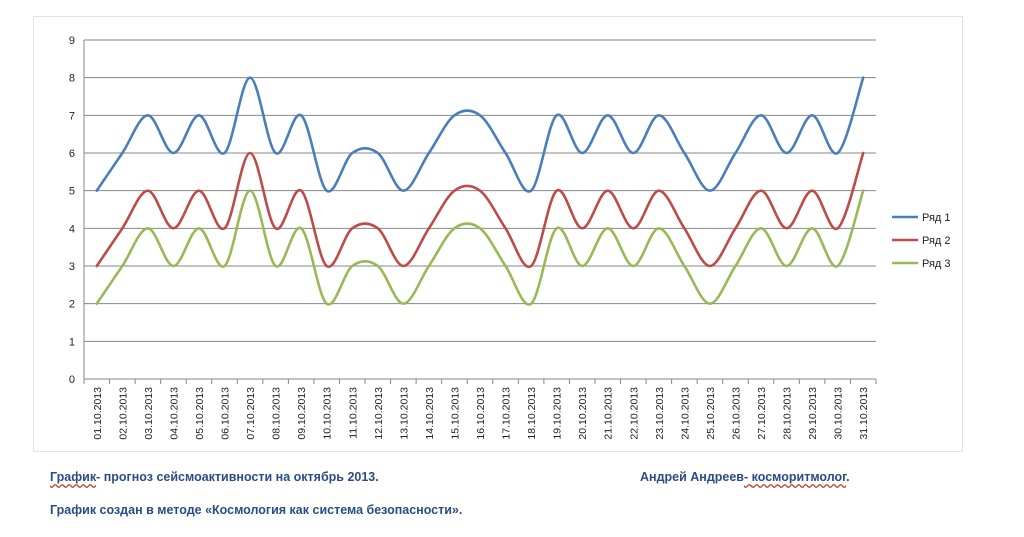  I want to click on x-tick-label: 30.10.2013, so click(839, 413).